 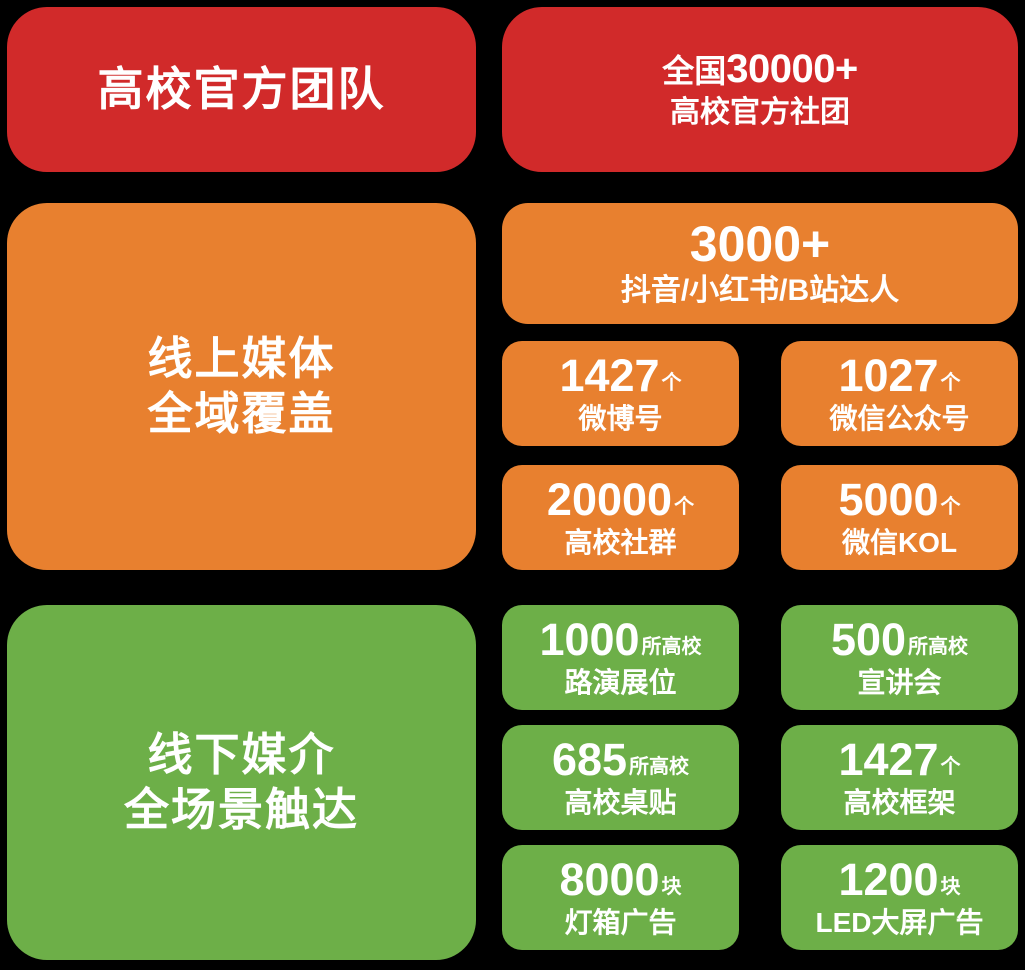 What do you see at coordinates (620, 923) in the screenshot?
I see `stat-label: 灯箱广告` at bounding box center [620, 923].